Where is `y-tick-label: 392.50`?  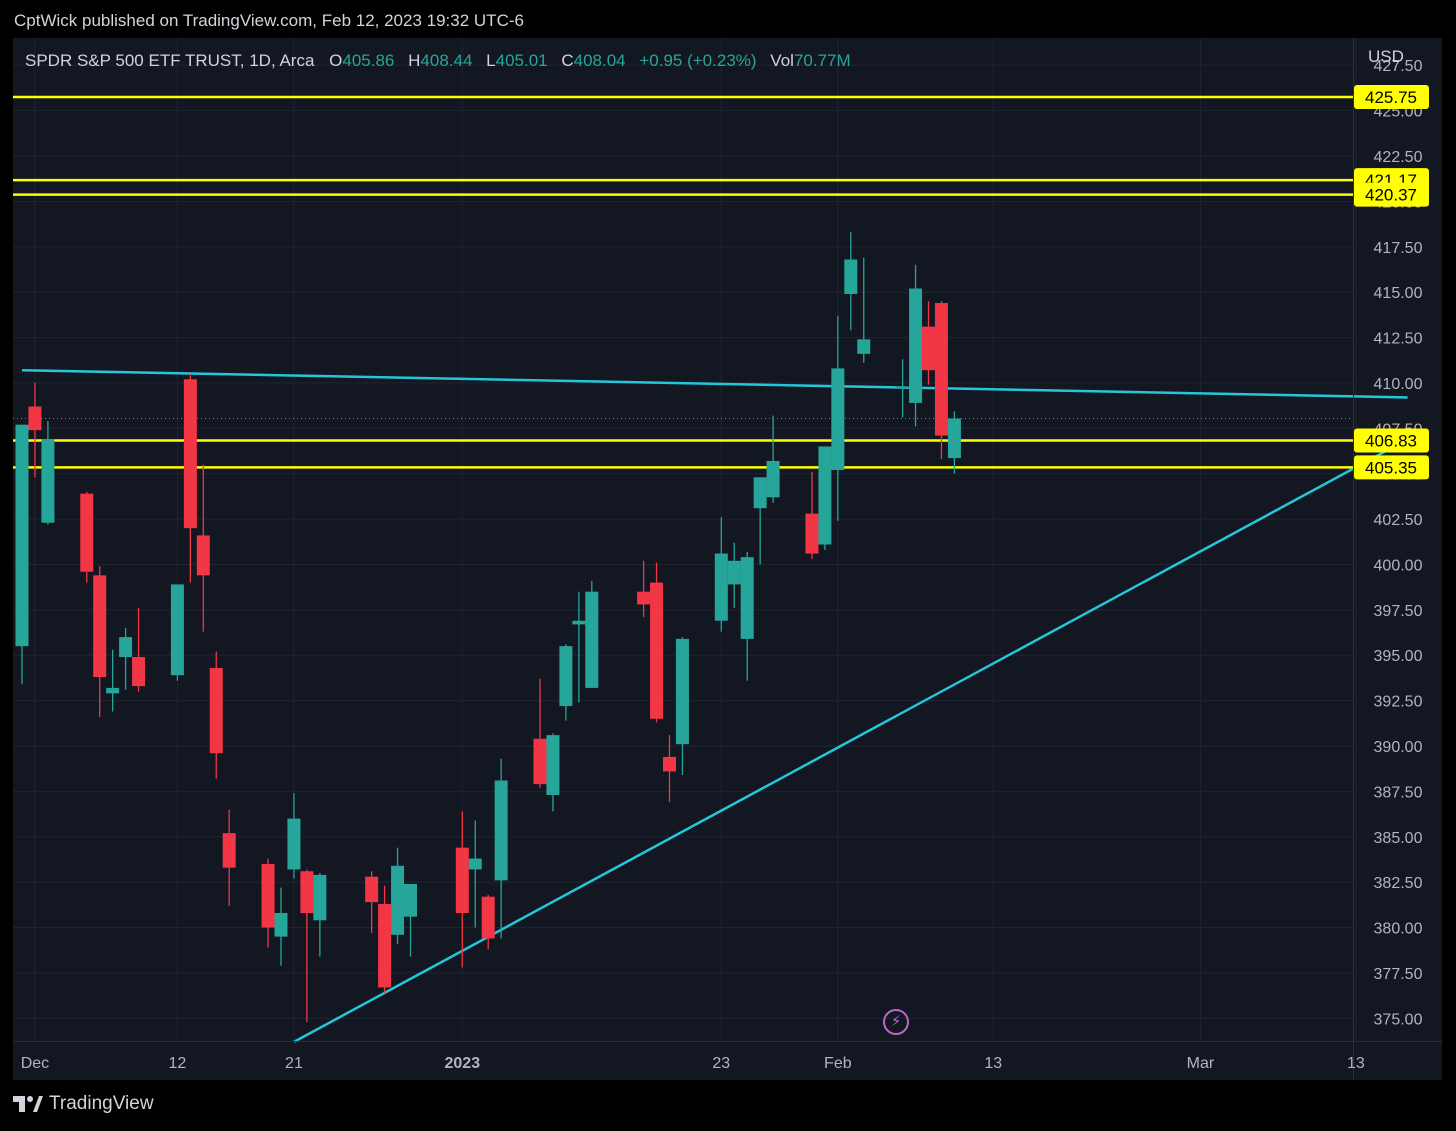
y-tick-label: 392.50 is located at coordinates (1398, 702).